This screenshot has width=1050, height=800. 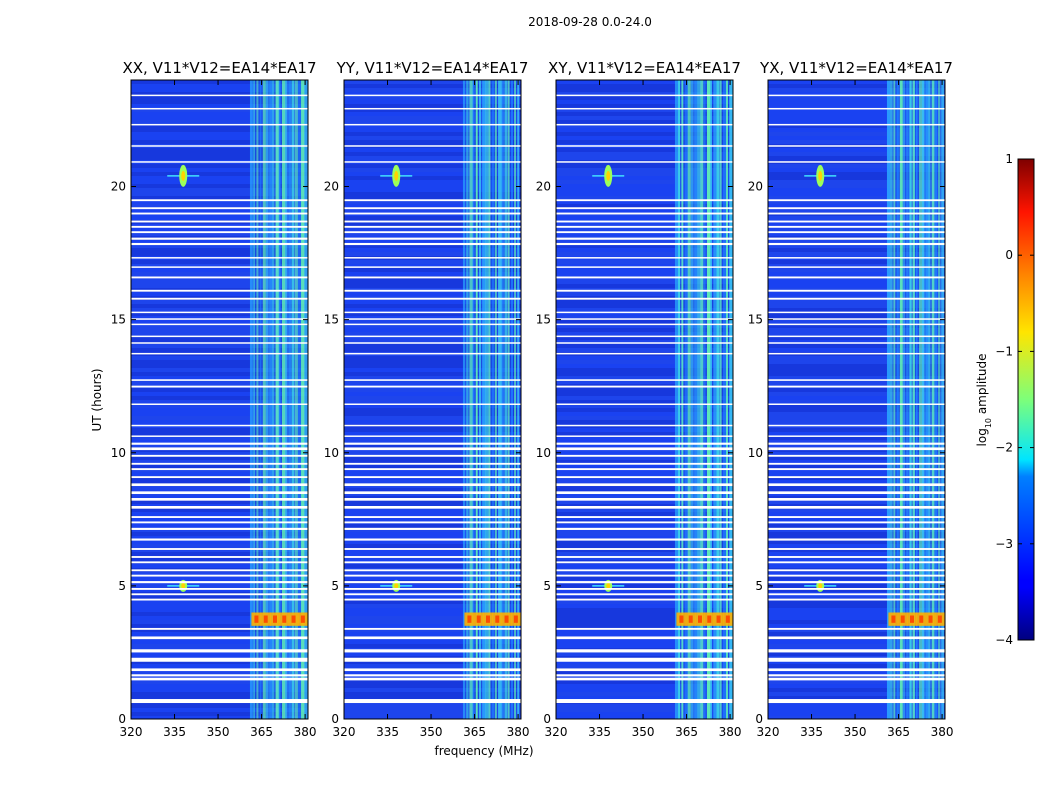 What do you see at coordinates (856, 399) in the screenshot?
I see `heatmap-image` at bounding box center [856, 399].